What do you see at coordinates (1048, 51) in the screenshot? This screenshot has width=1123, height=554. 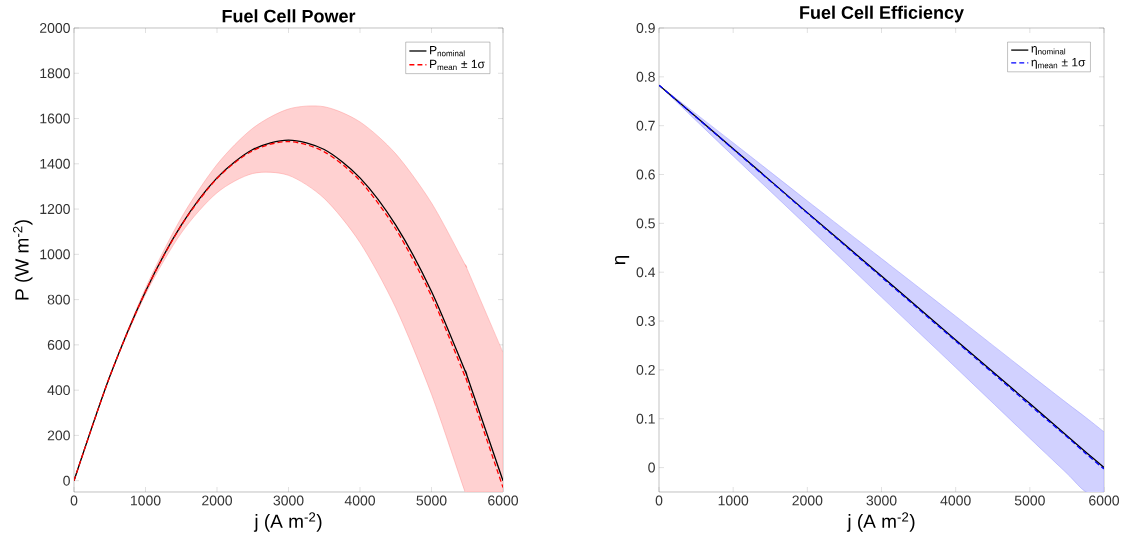 I see `legend-label: η$_{nominal}$` at bounding box center [1048, 51].